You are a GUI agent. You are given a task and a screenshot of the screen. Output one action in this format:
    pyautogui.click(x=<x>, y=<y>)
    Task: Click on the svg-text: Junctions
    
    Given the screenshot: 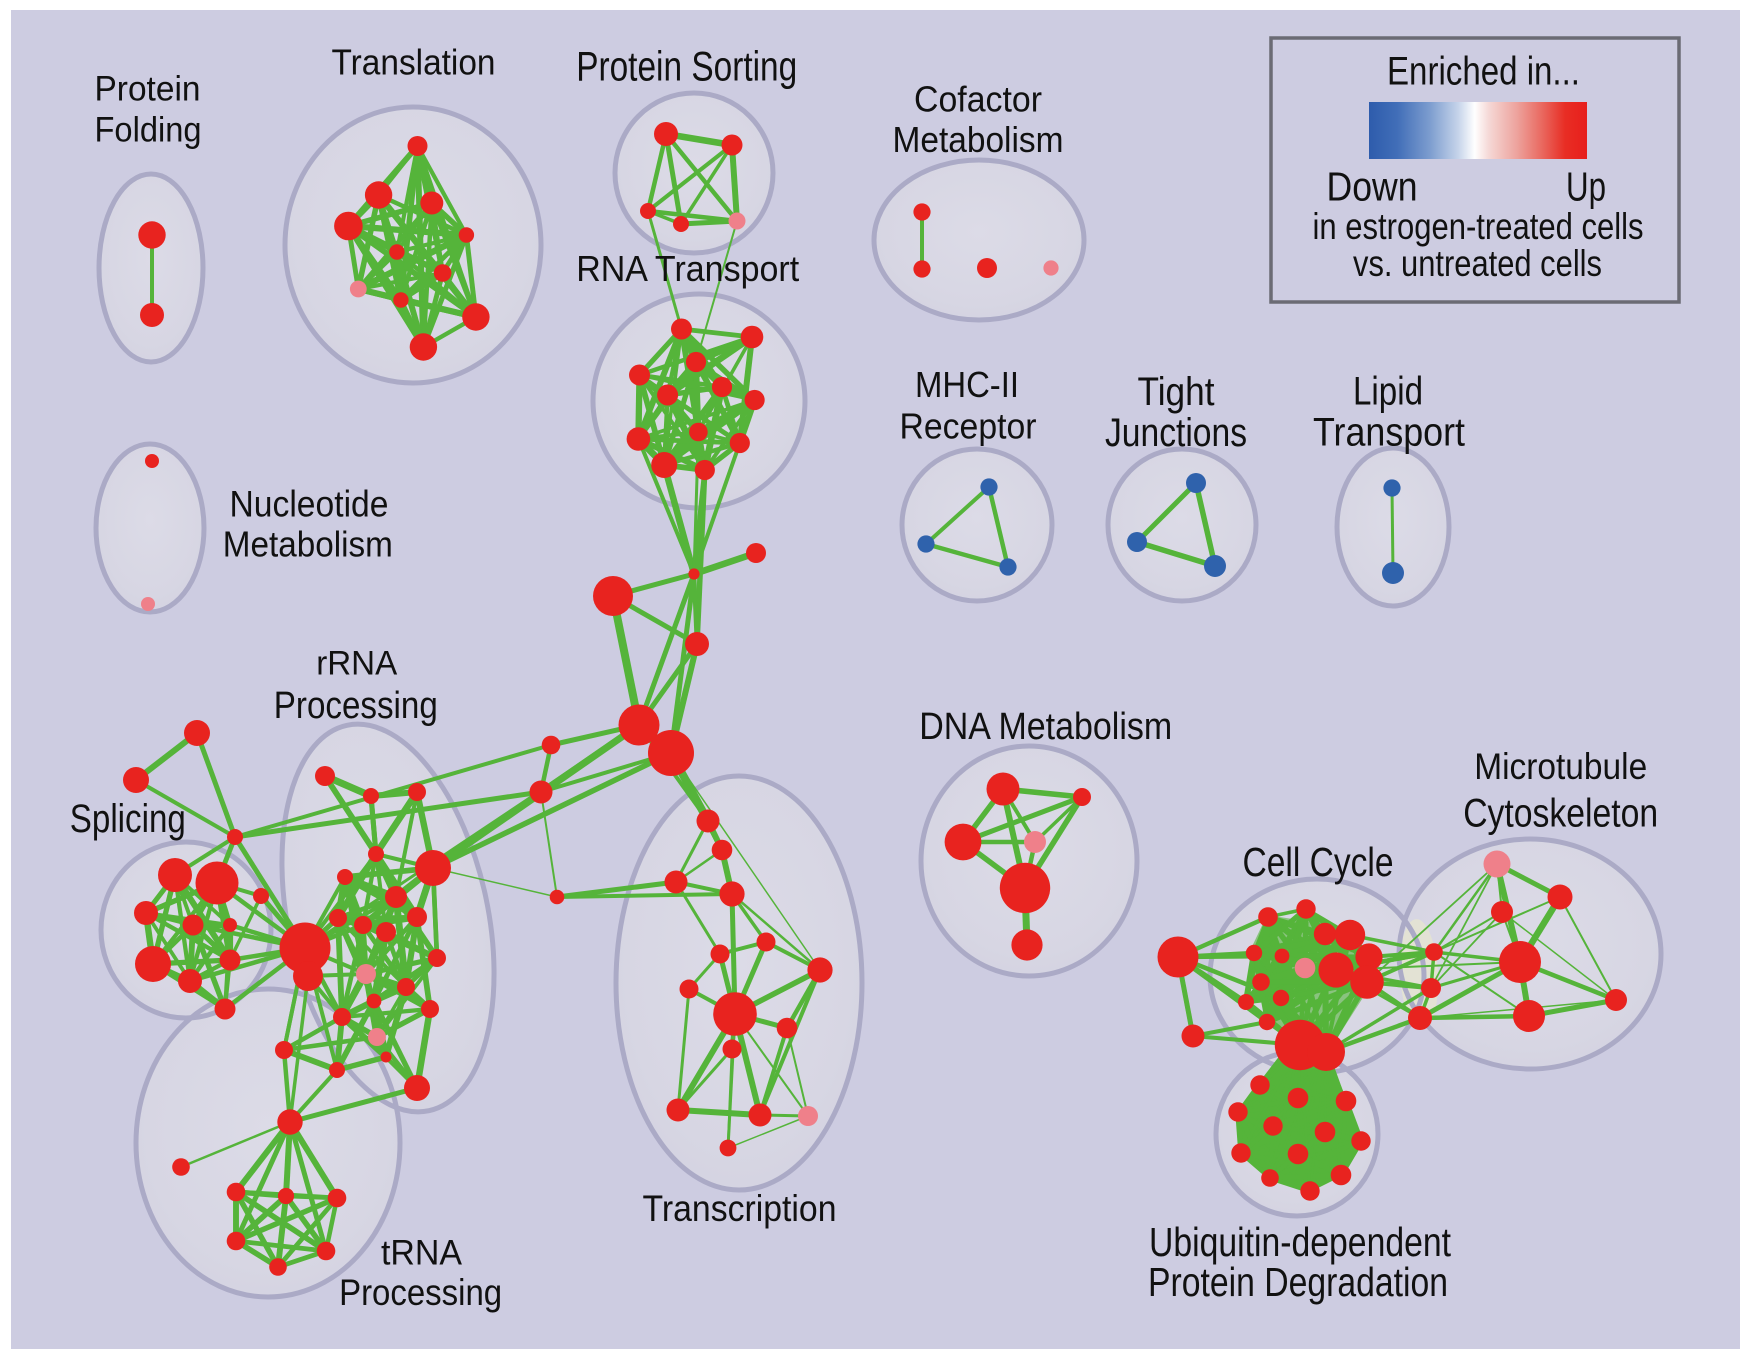 What is the action you would take?
    pyautogui.click(x=1176, y=433)
    